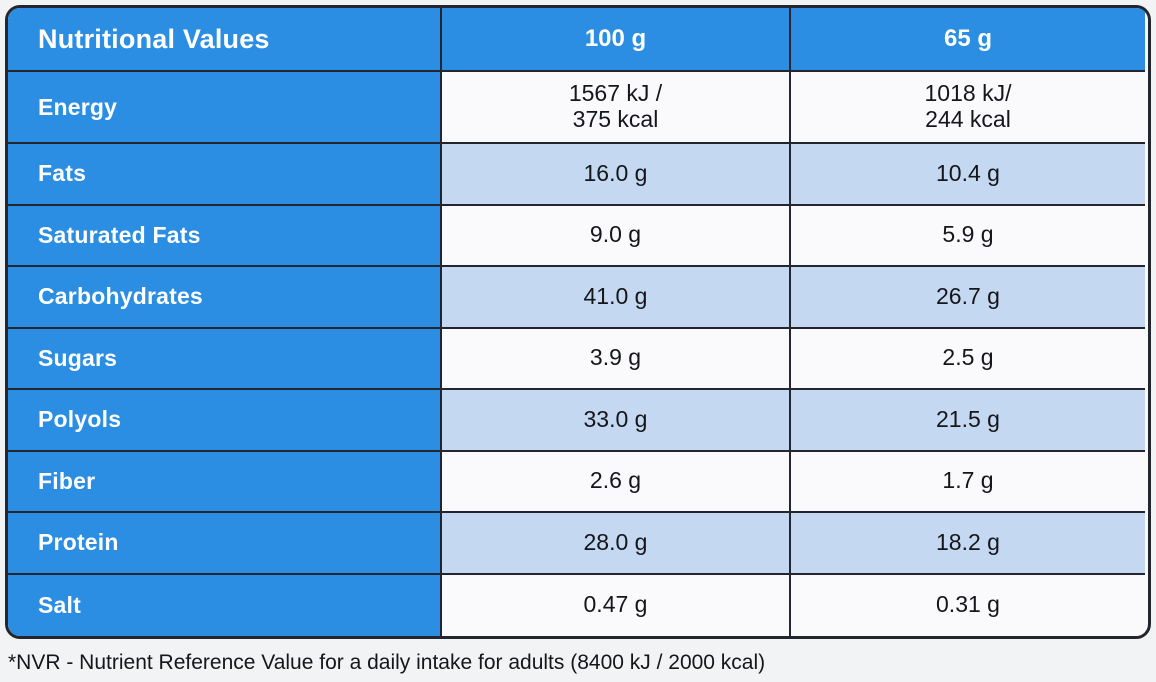 The image size is (1156, 682). Describe the element at coordinates (224, 544) in the screenshot. I see `row-label-protein: Protein` at that location.